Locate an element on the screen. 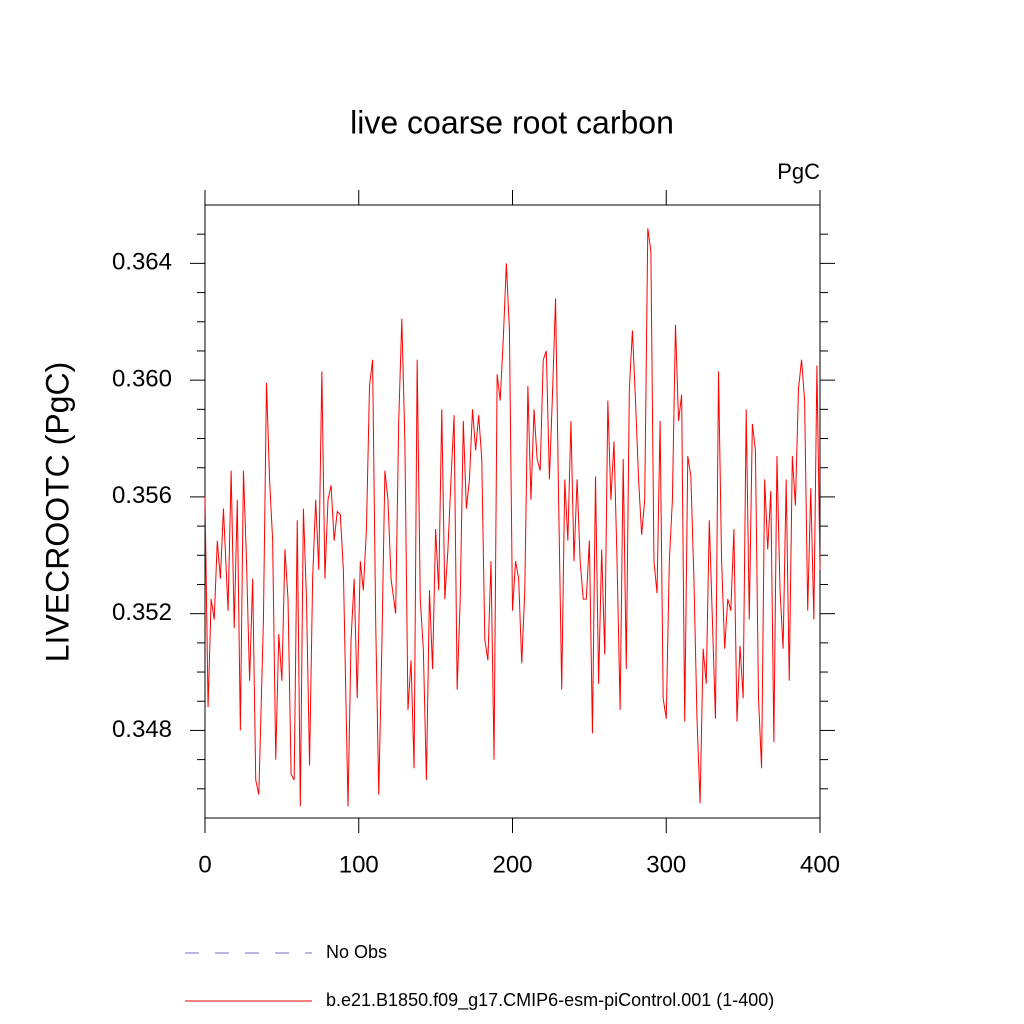 This screenshot has height=1024, width=1024. y-axis-label: LIVECROOTC (PgC) is located at coordinates (57, 512).